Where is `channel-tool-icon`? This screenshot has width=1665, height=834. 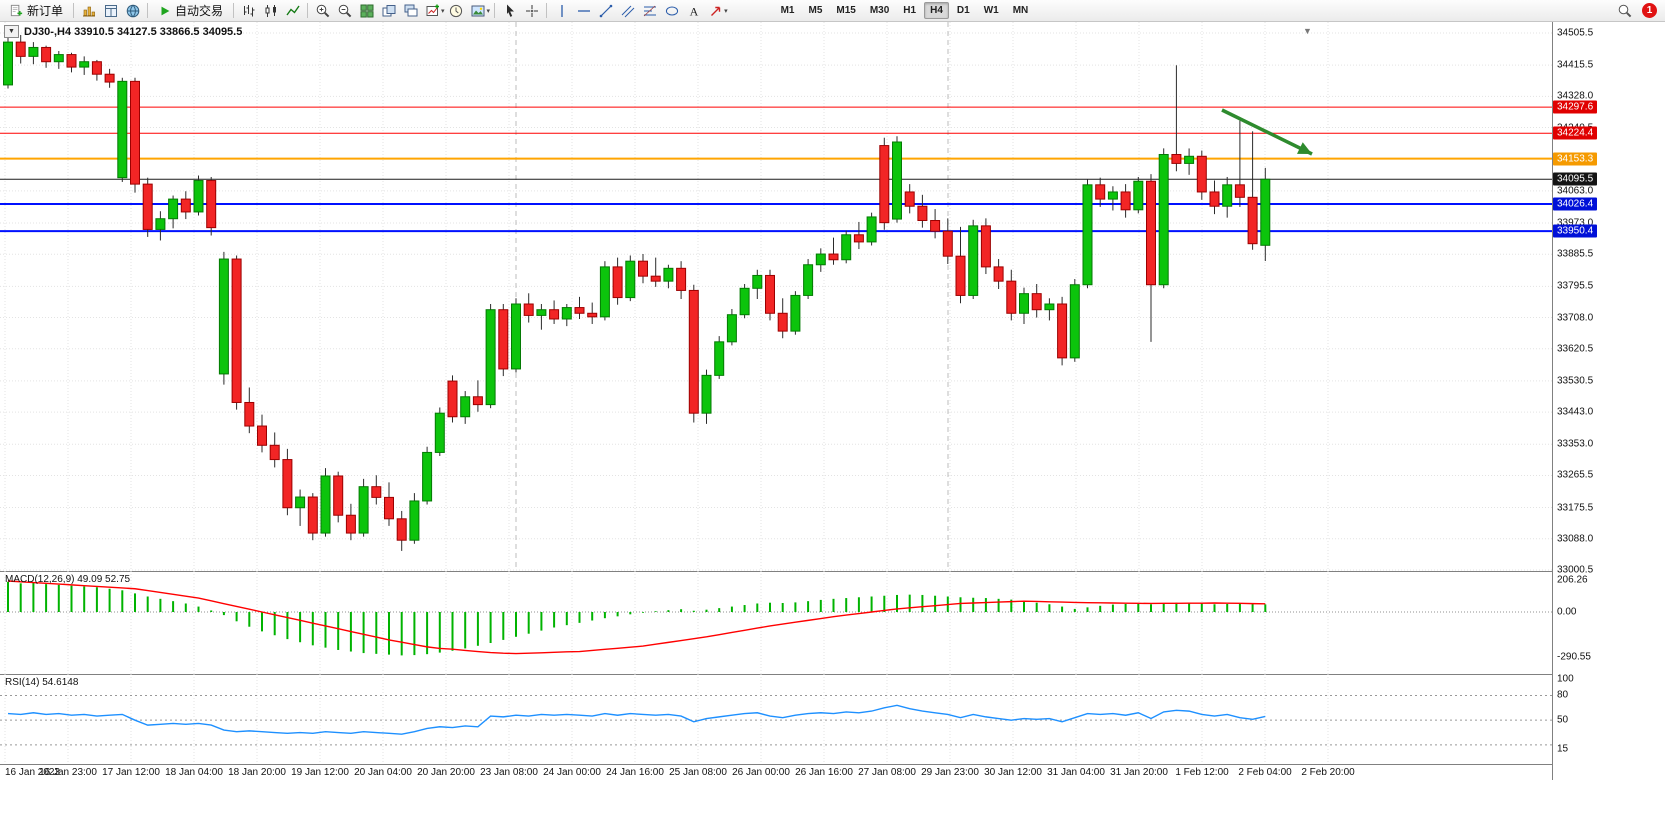 channel-tool-icon is located at coordinates (627, 11).